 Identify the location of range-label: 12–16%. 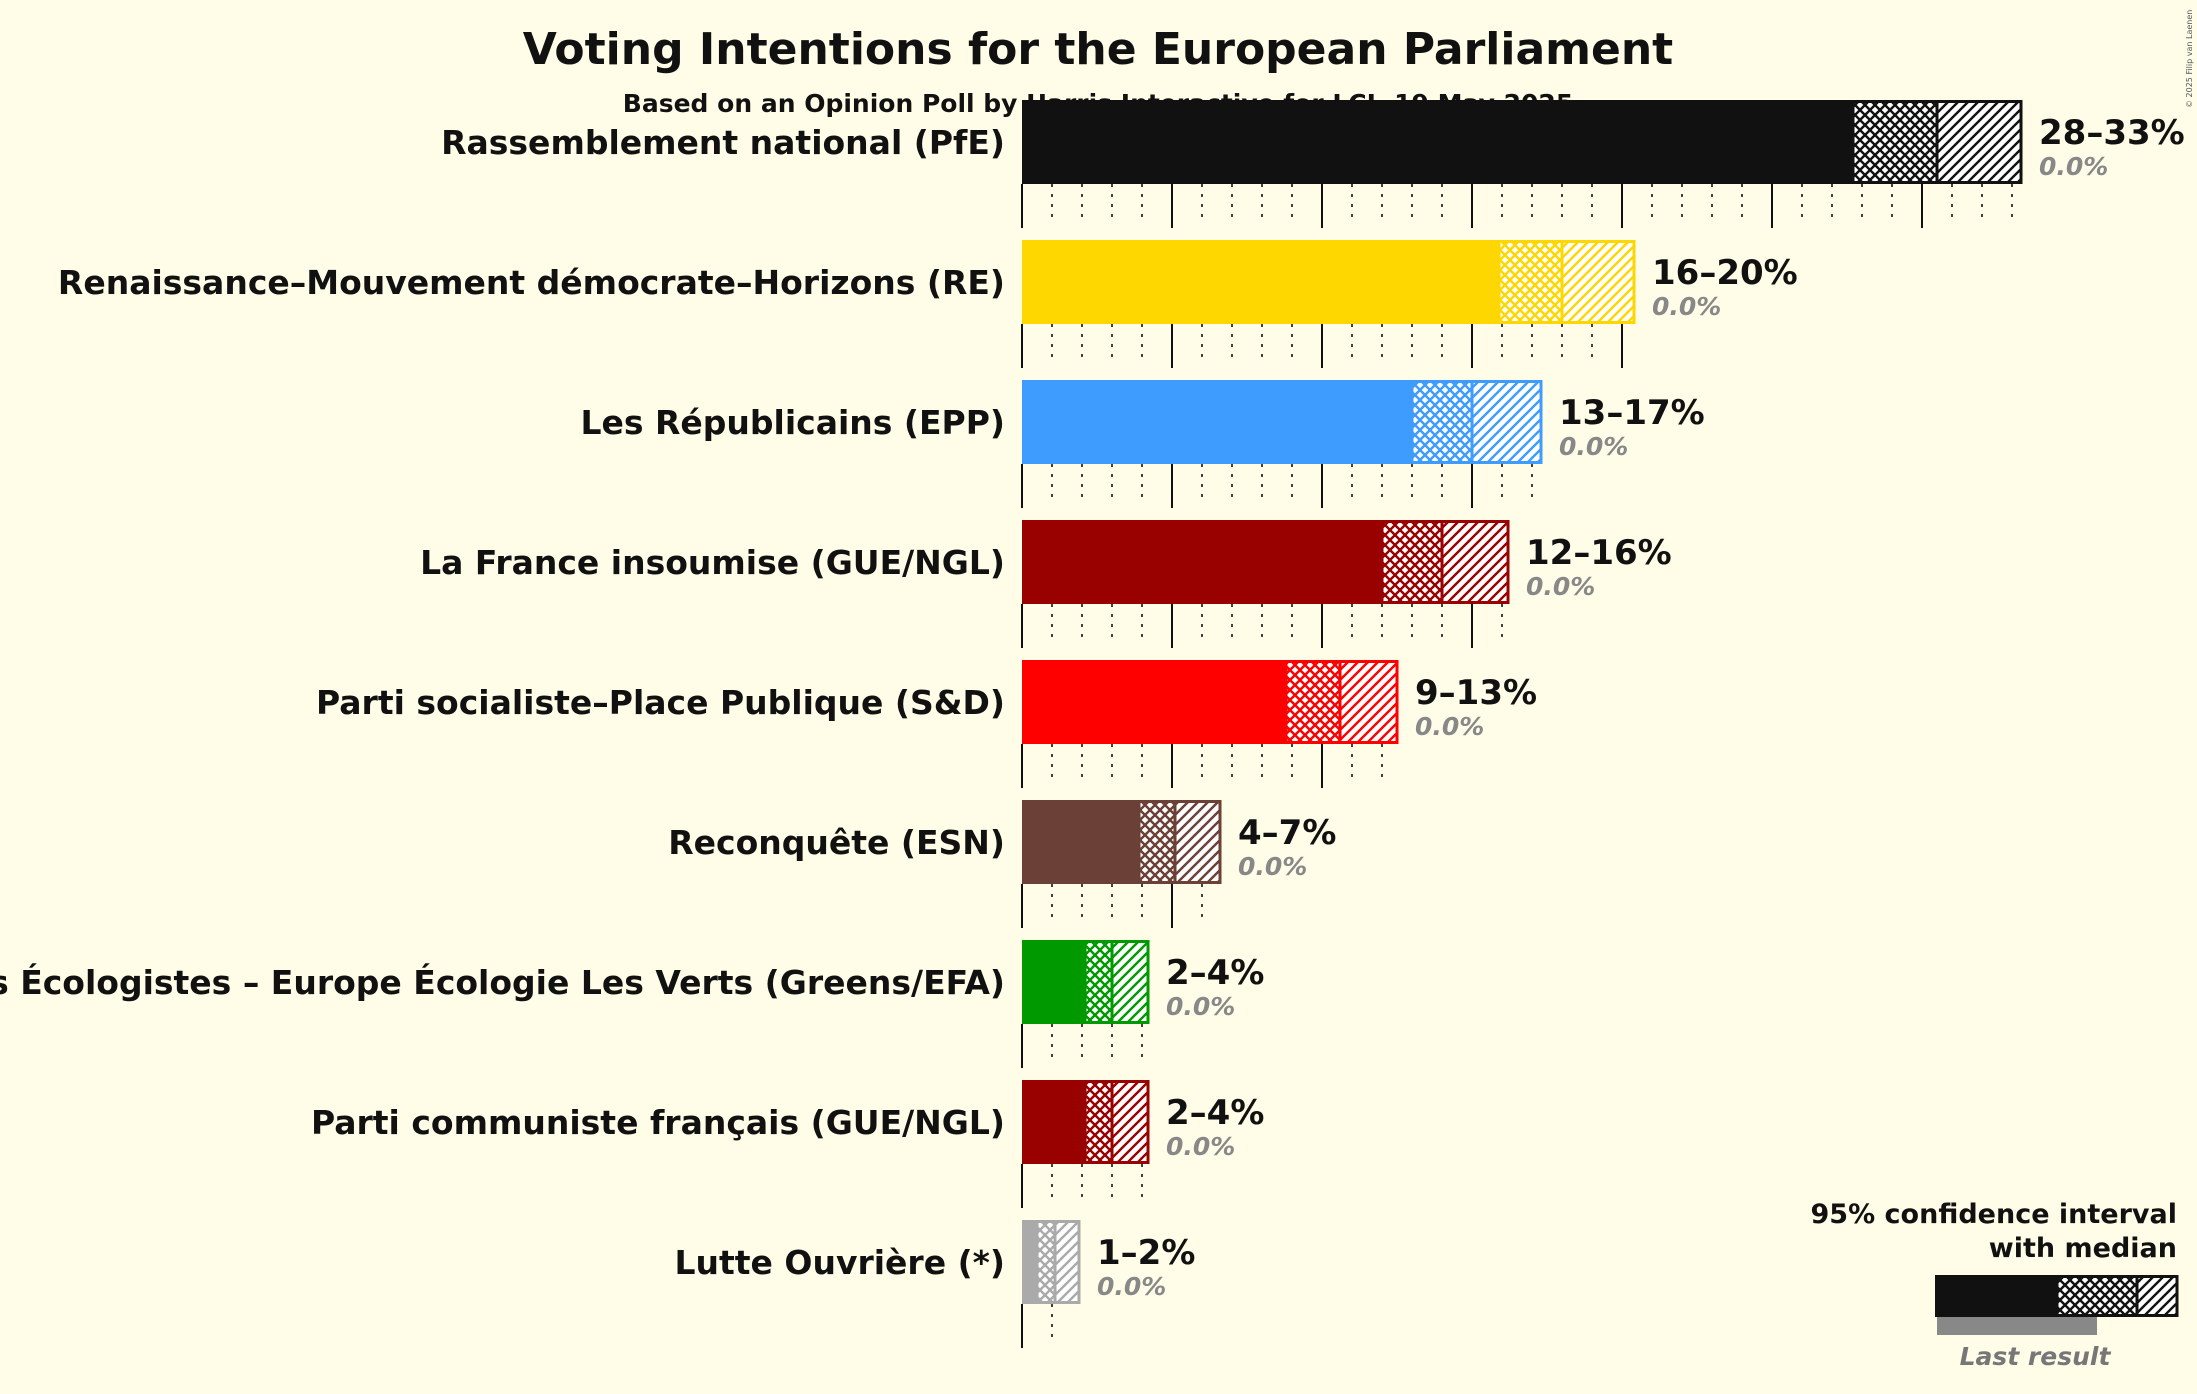
(1599, 553).